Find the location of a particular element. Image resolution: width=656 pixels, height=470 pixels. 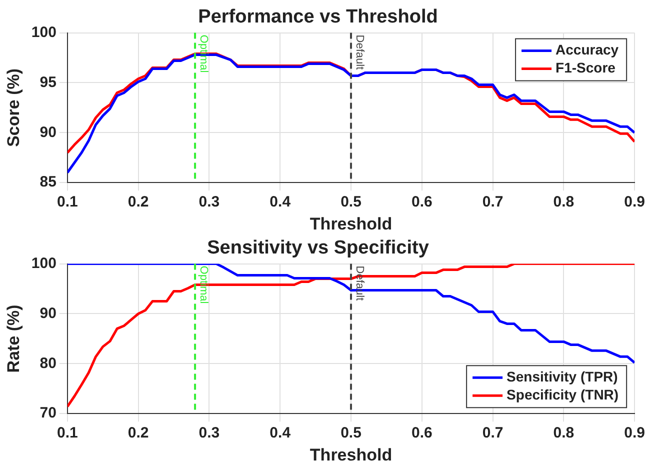

y-tick-label: 70 is located at coordinates (48, 413).